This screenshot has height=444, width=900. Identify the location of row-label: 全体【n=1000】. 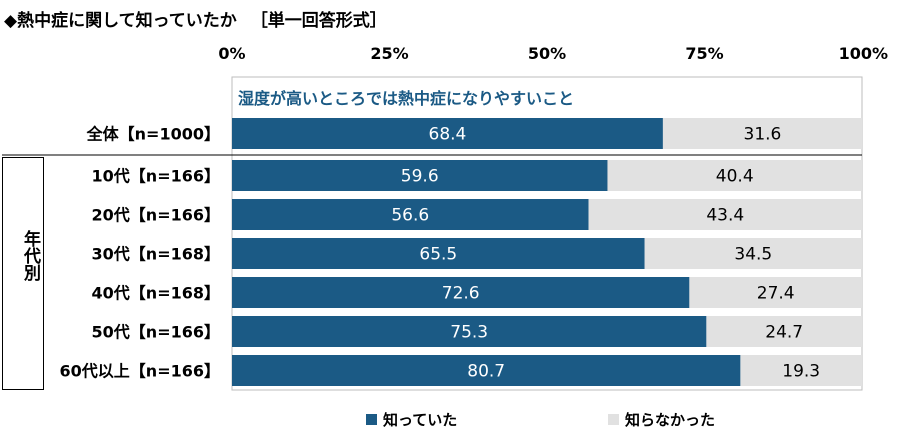
(153, 134).